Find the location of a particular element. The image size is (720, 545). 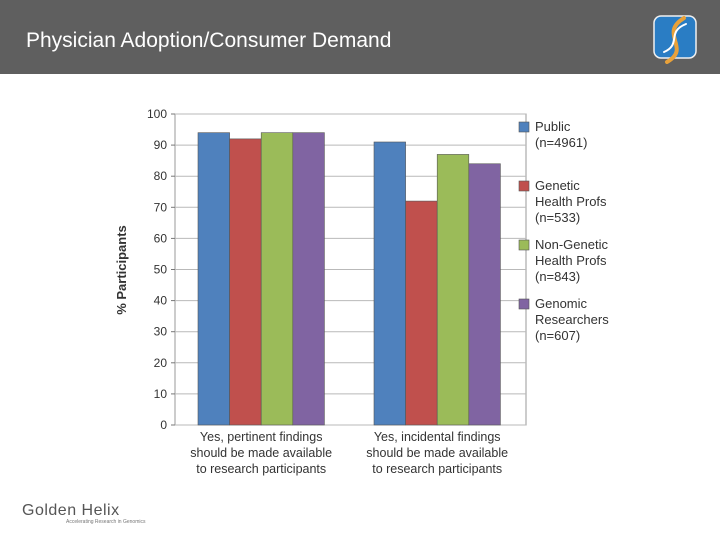

y-tick-label: 80 is located at coordinates (161, 176).